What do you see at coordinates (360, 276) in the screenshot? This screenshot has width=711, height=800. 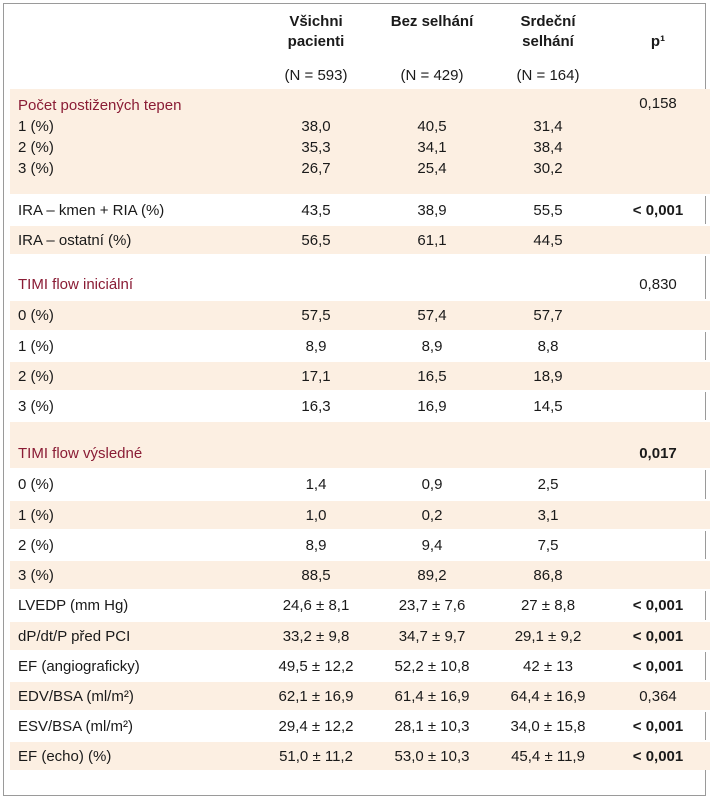 I see `section-header-timi-initial: TIMI flow iniciální 0,830` at bounding box center [360, 276].